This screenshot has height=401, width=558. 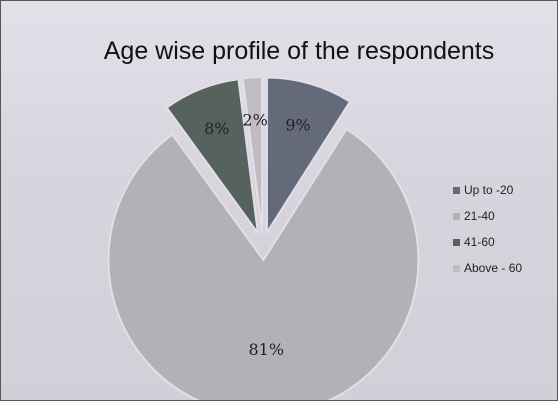 I want to click on legend-item-up-to-20: Up to -20, so click(x=487, y=190).